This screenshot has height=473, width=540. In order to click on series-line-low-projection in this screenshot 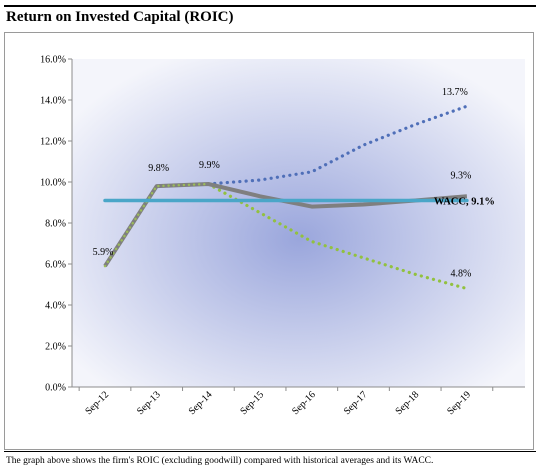, I will do `click(337, 236)`.